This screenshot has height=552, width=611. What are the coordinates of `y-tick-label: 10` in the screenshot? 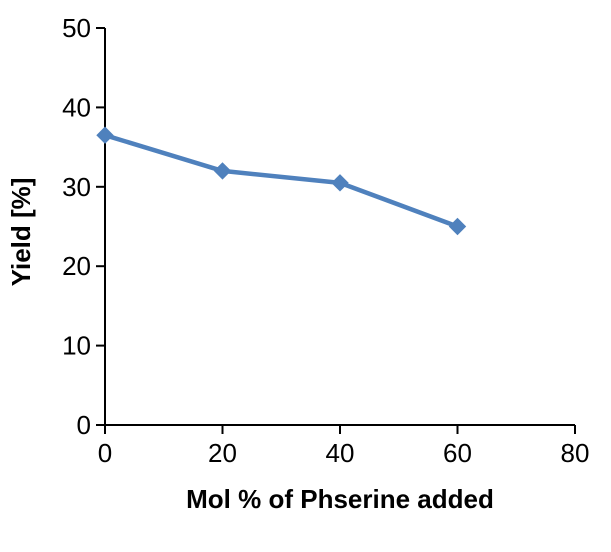 It's located at (76, 346).